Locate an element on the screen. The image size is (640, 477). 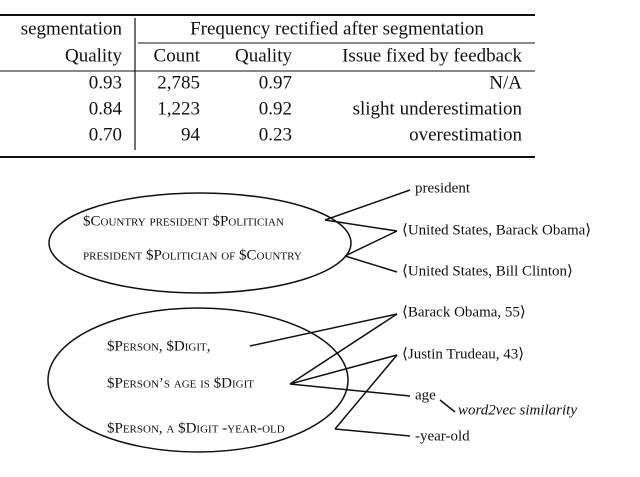
header: Issue fixed by feedback is located at coordinates (432, 55).